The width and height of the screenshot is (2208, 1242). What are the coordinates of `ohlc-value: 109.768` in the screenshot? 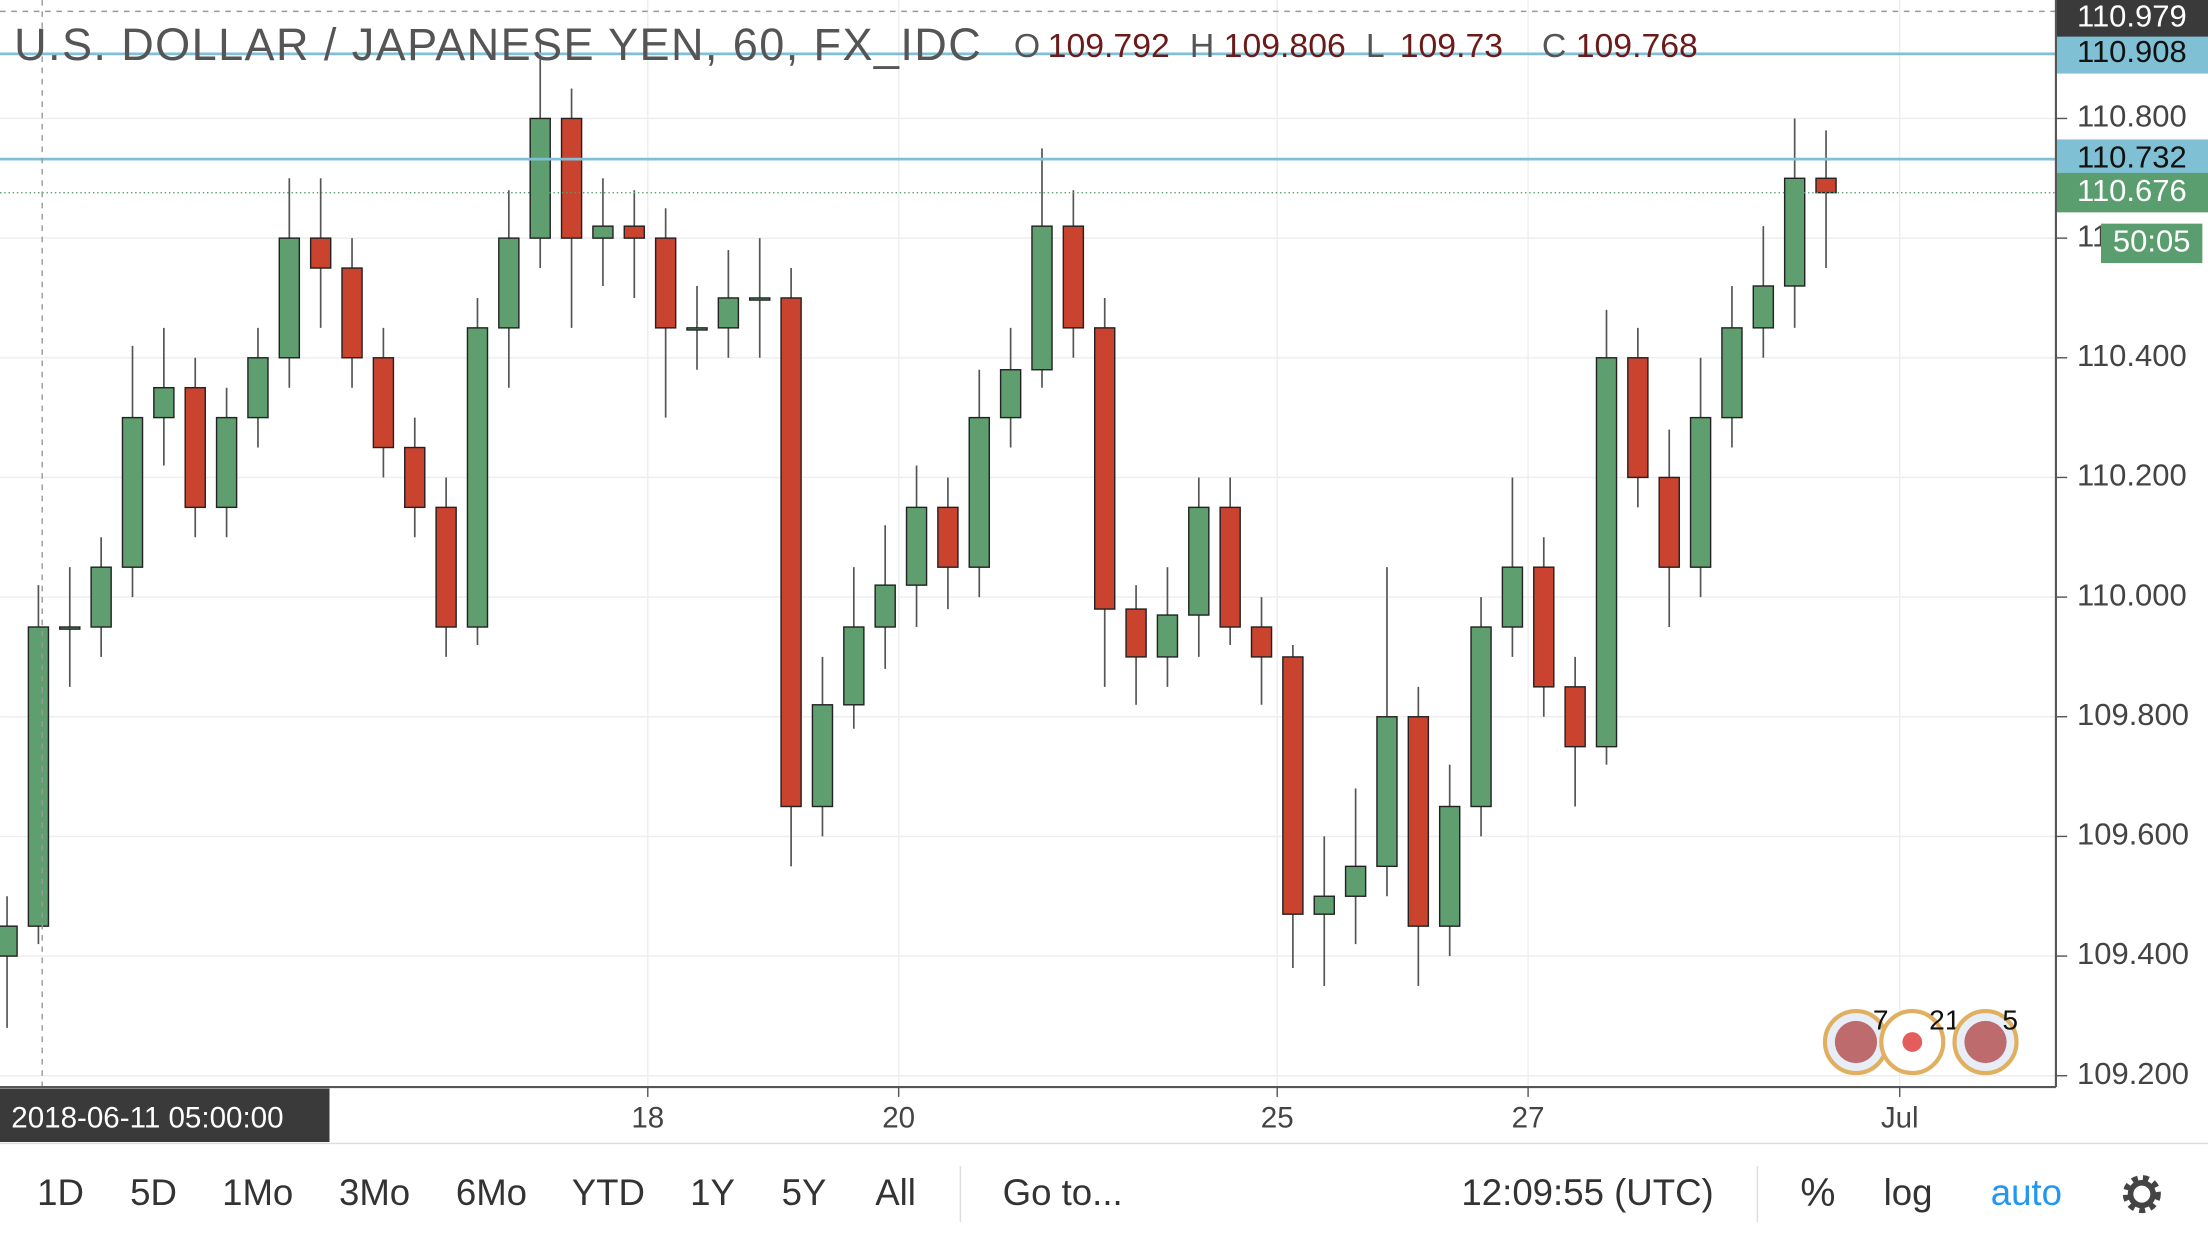 It's located at (1637, 46).